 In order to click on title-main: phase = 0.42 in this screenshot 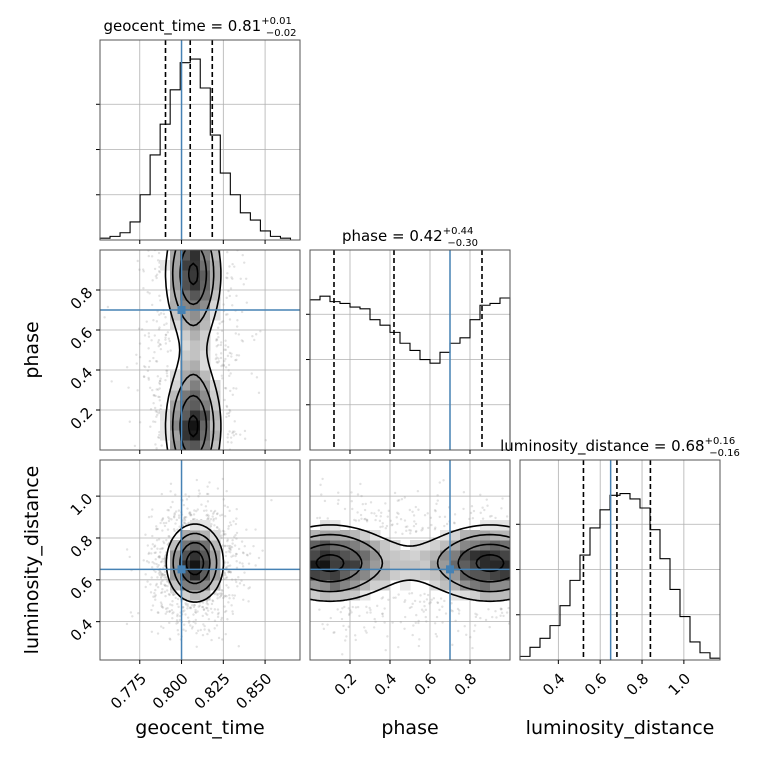, I will do `click(392, 236)`.